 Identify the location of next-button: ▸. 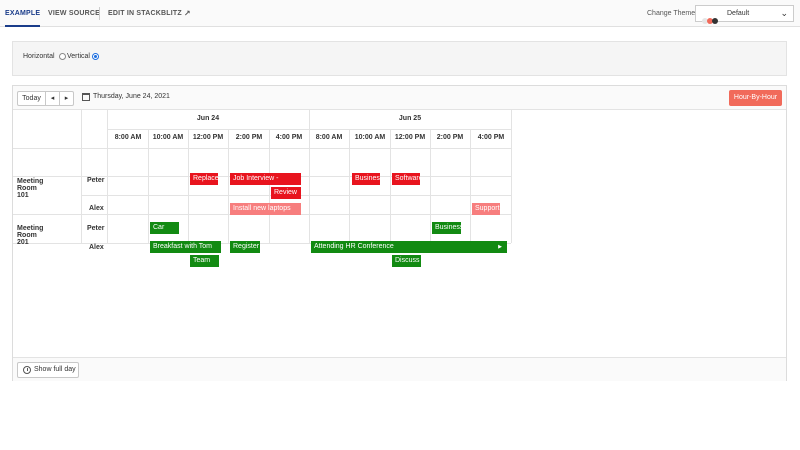
(66, 98).